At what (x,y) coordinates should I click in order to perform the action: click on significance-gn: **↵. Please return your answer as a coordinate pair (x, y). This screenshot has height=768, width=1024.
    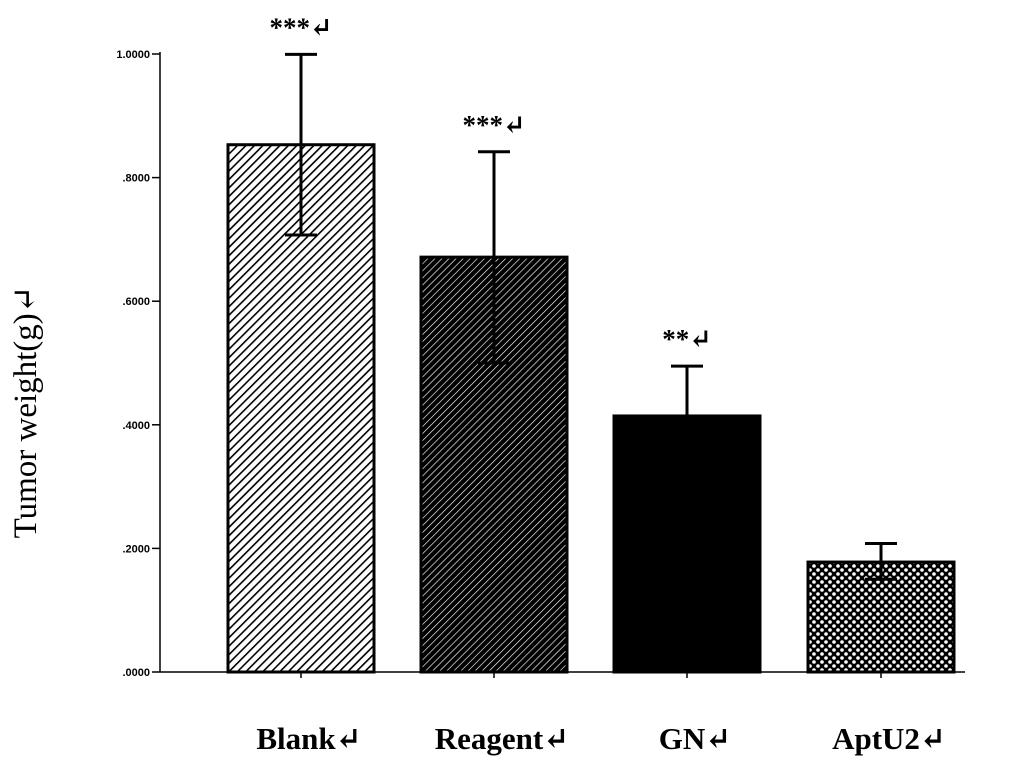
    Looking at the image, I should click on (687, 339).